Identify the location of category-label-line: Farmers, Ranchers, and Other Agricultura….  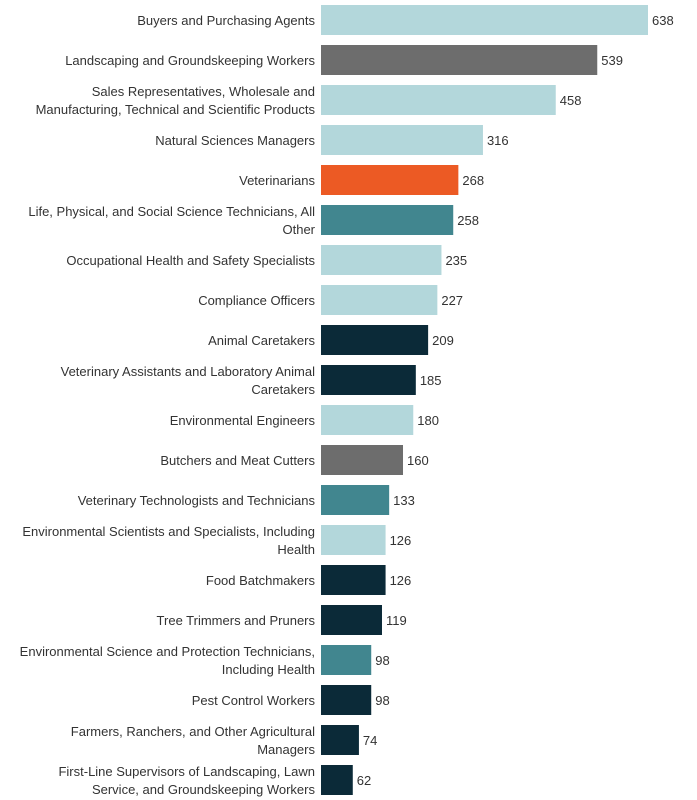
(193, 731).